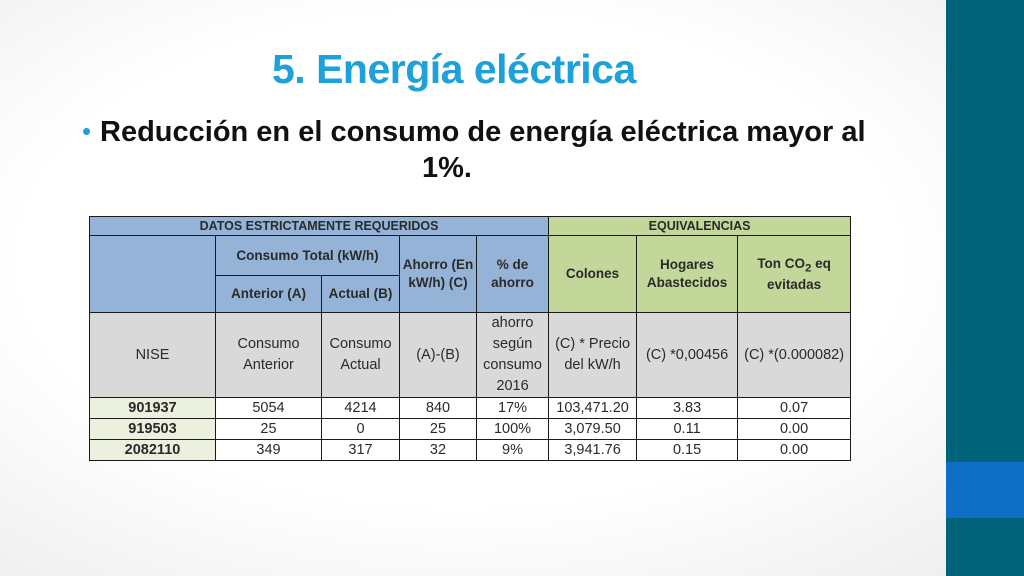 Image resolution: width=1024 pixels, height=576 pixels. Describe the element at coordinates (438, 450) in the screenshot. I see `cell-ahorro: 32` at that location.